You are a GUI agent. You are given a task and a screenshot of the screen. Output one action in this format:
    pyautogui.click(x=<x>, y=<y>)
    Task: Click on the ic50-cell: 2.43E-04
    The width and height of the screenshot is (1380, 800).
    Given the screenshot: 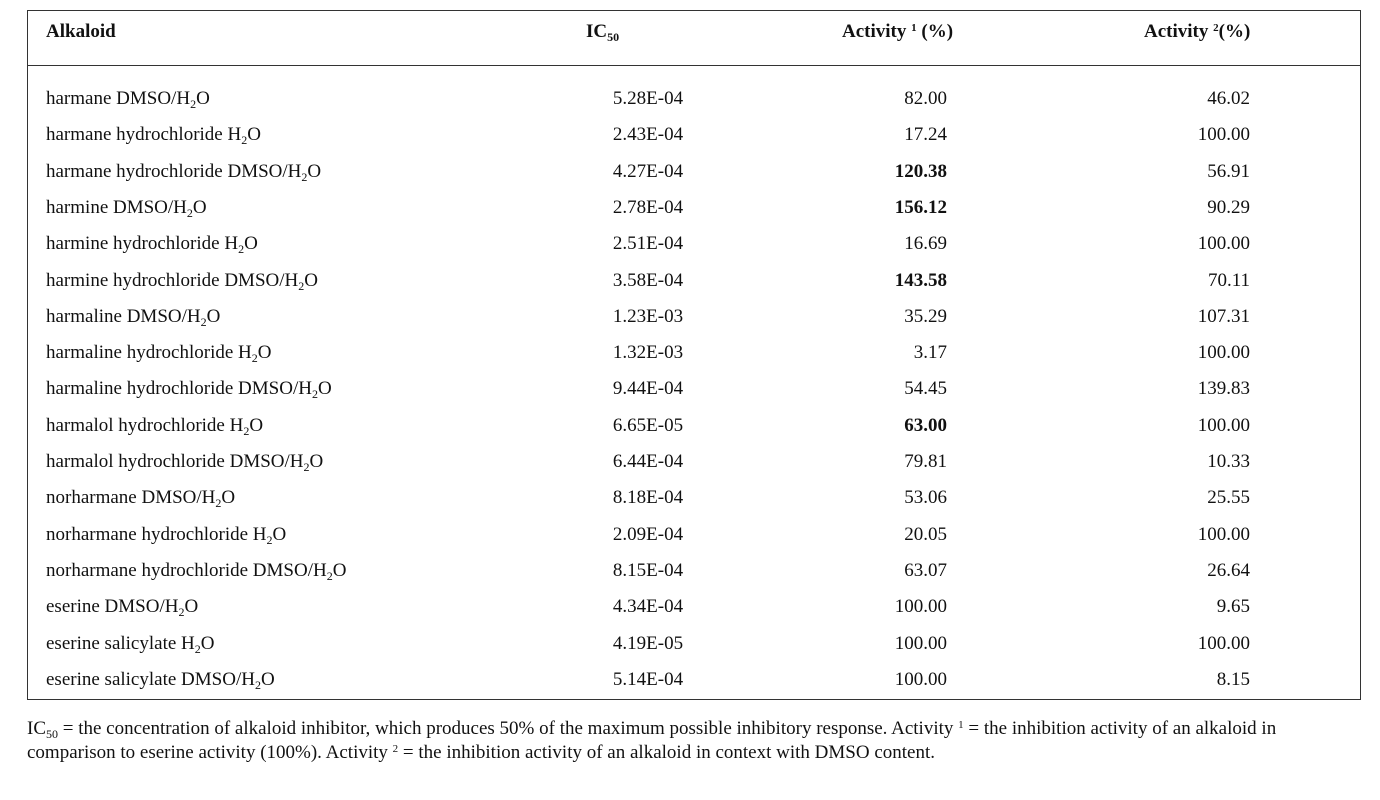 What is the action you would take?
    pyautogui.click(x=648, y=135)
    